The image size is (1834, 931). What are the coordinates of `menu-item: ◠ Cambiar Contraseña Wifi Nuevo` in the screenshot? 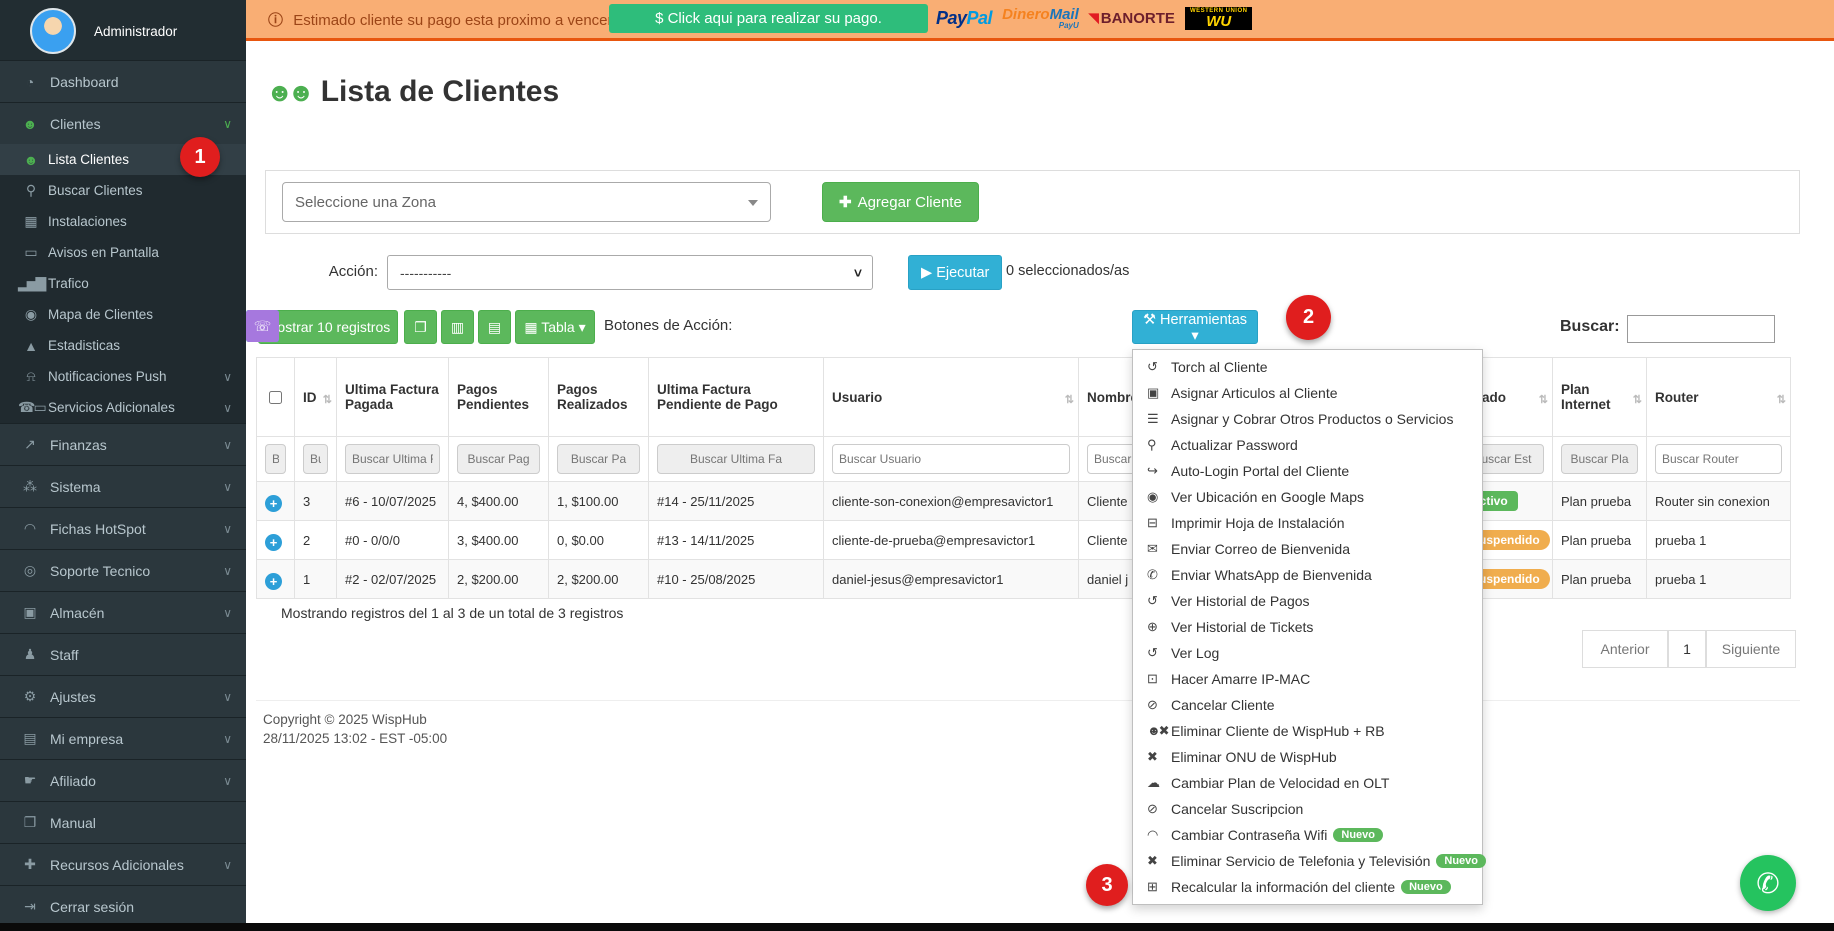 It's located at (1307, 835).